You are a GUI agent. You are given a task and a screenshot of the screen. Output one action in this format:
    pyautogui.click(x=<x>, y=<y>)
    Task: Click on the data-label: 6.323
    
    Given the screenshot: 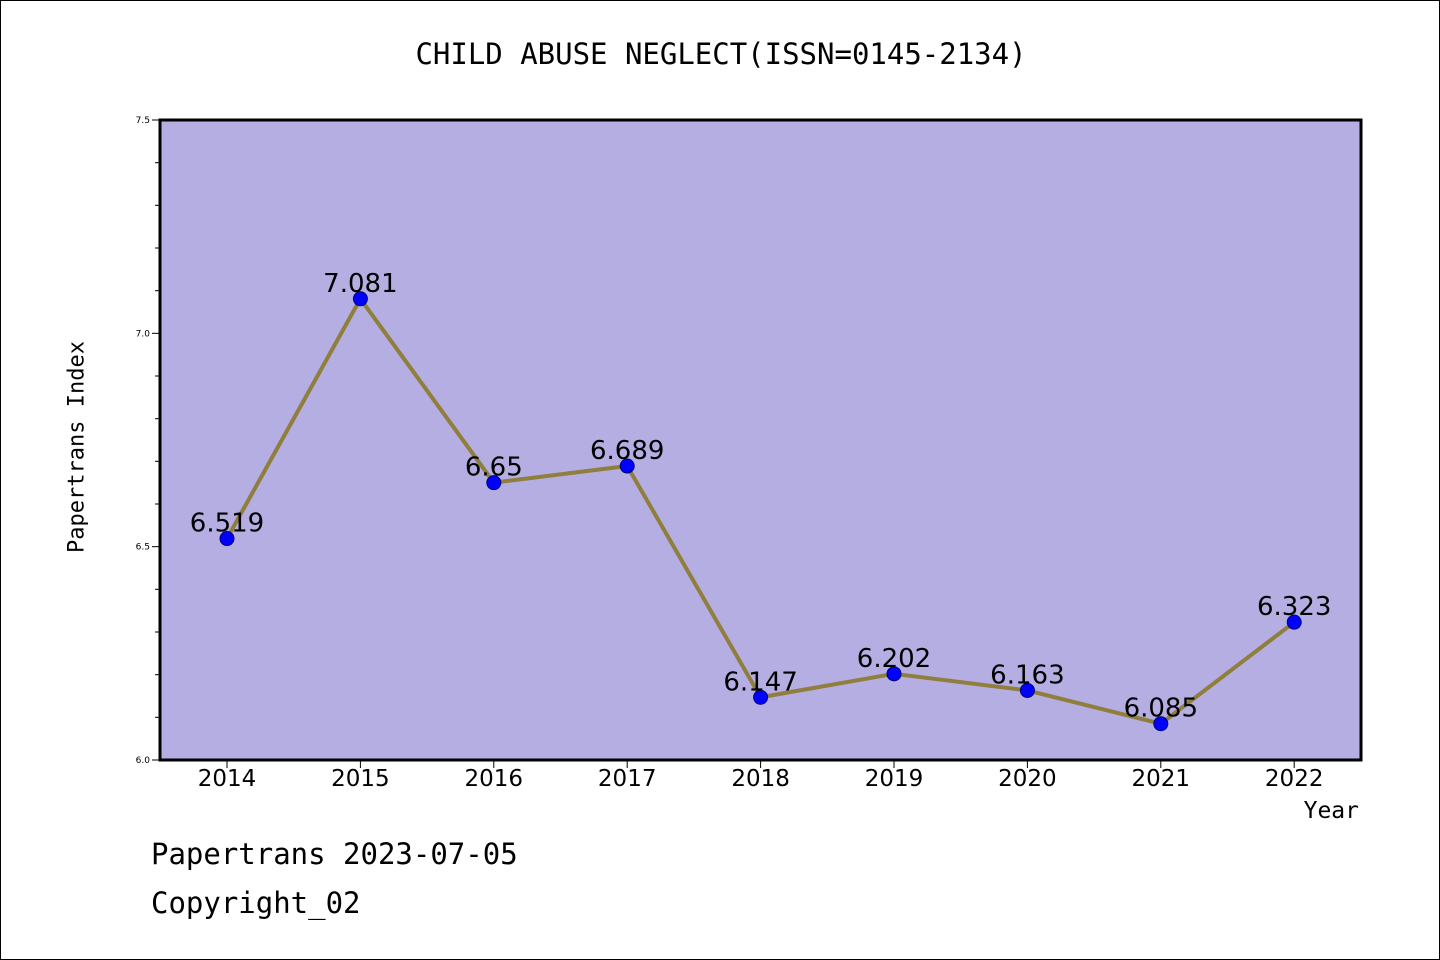 What is the action you would take?
    pyautogui.click(x=1294, y=607)
    